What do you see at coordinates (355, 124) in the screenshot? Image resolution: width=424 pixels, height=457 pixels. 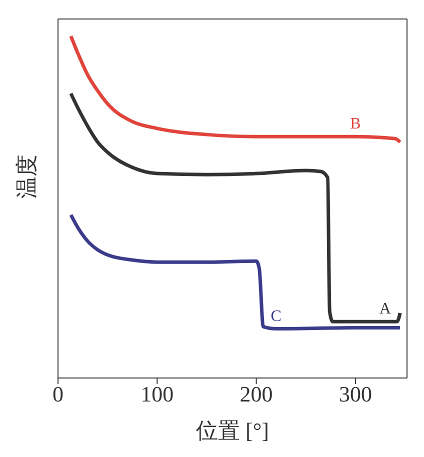 I see `series-label: B` at bounding box center [355, 124].